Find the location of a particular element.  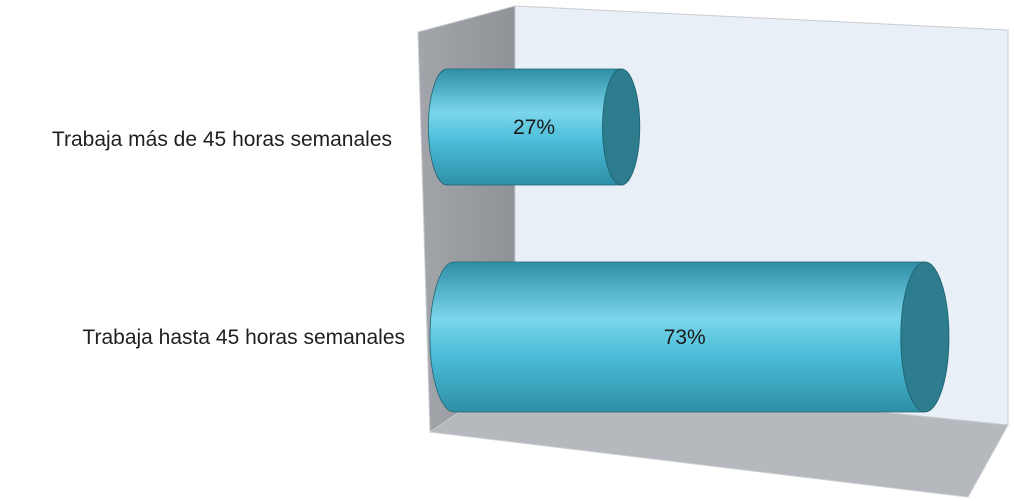

data-label: 73% is located at coordinates (685, 337).